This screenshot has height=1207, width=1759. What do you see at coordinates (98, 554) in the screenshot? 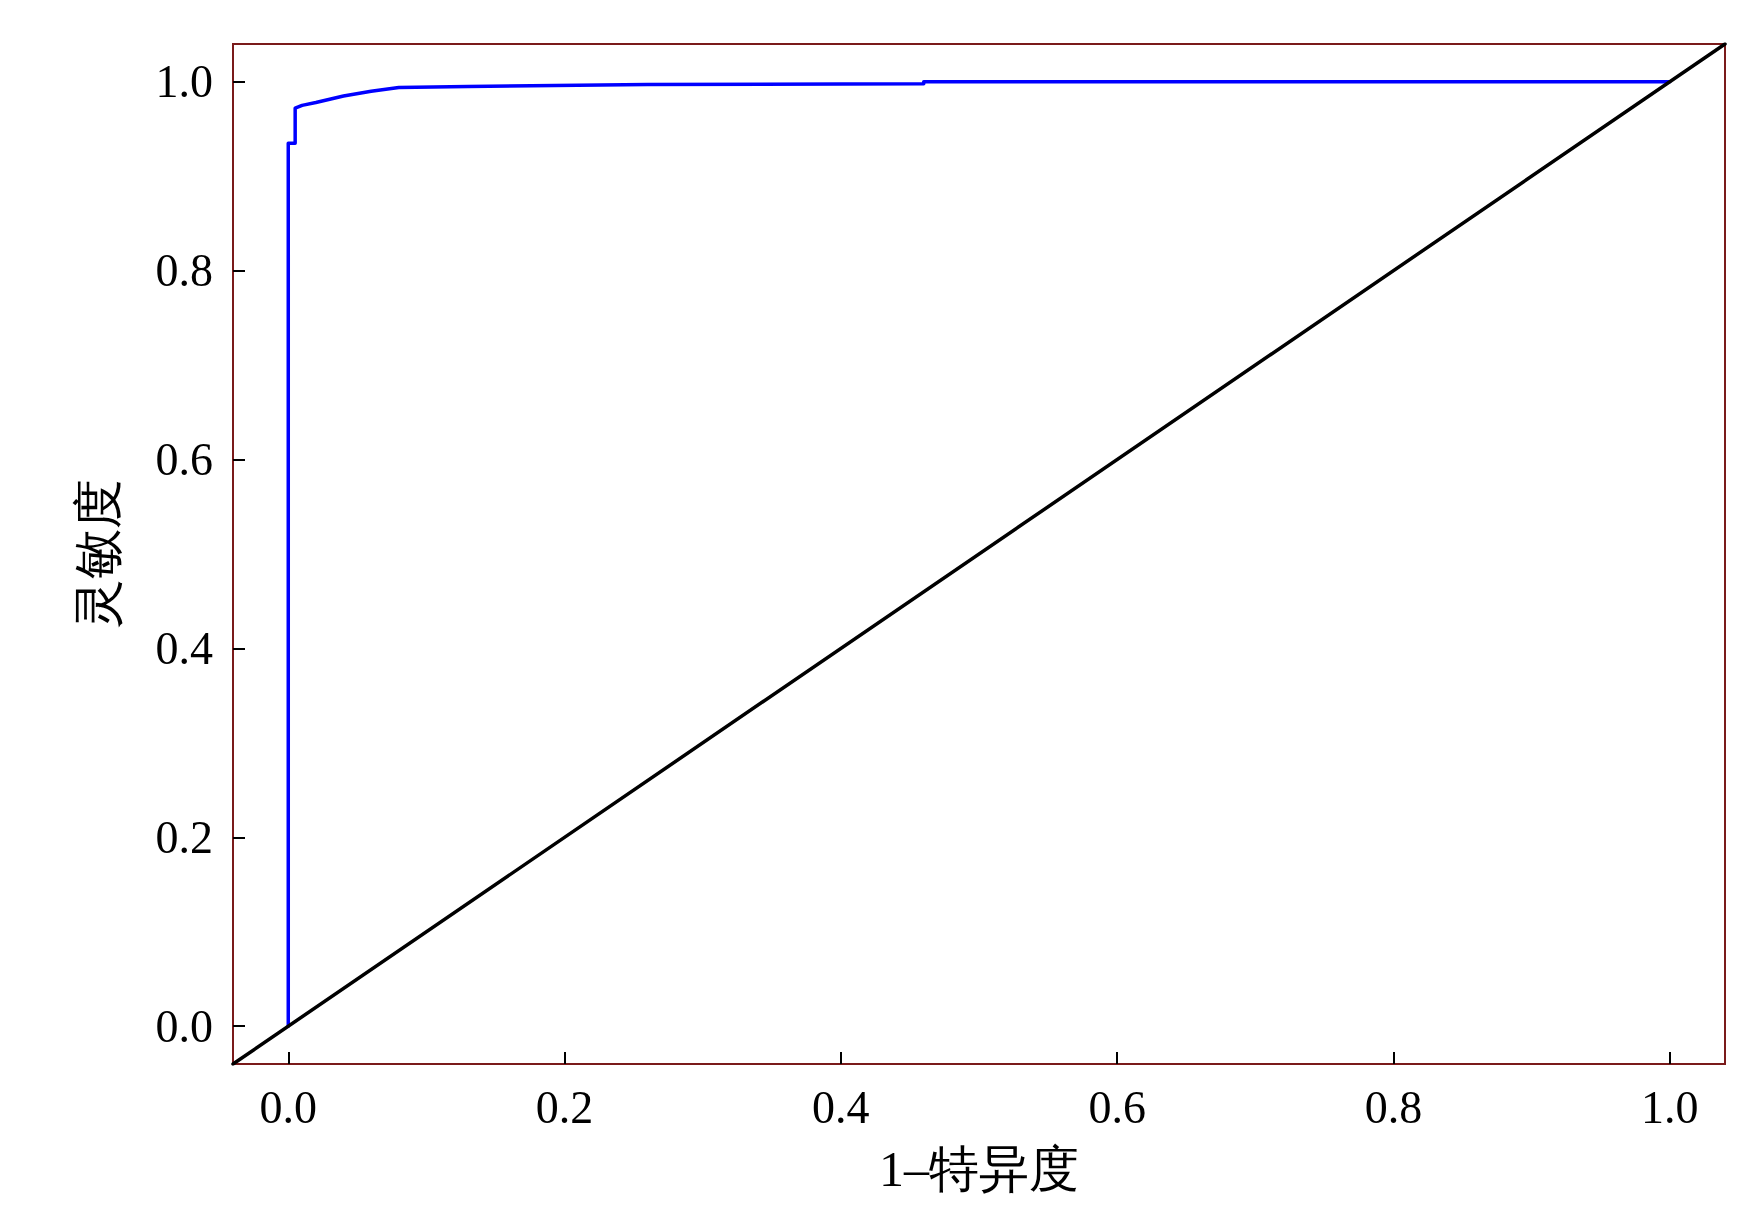
I see `y-axis-title: 灵敏度` at bounding box center [98, 554].